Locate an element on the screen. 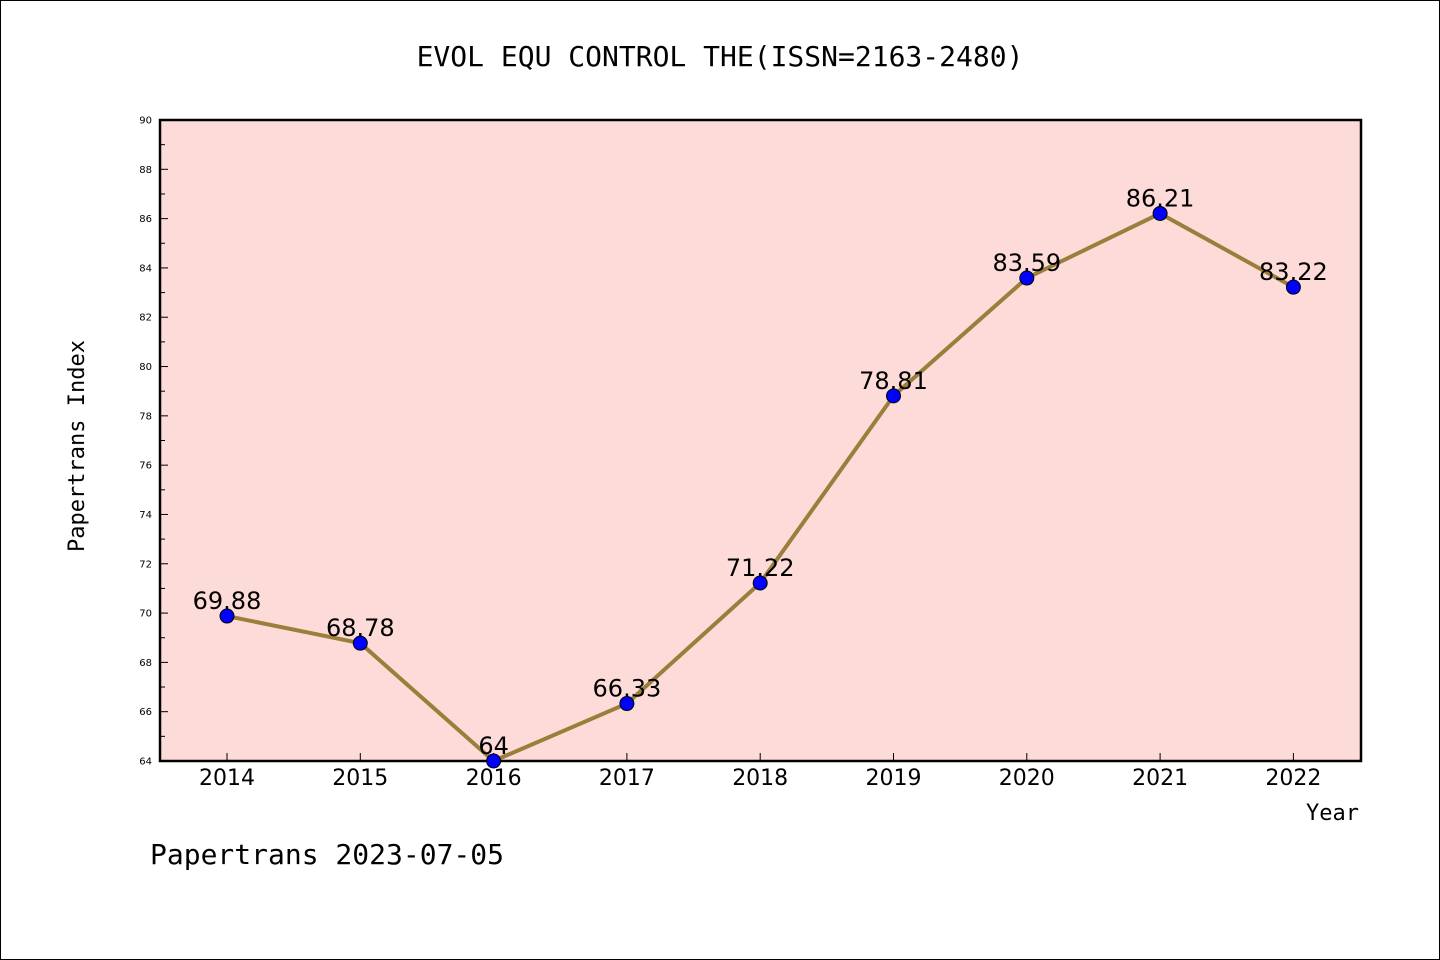 The image size is (1440, 960). y-tick-label: 84 is located at coordinates (145, 268).